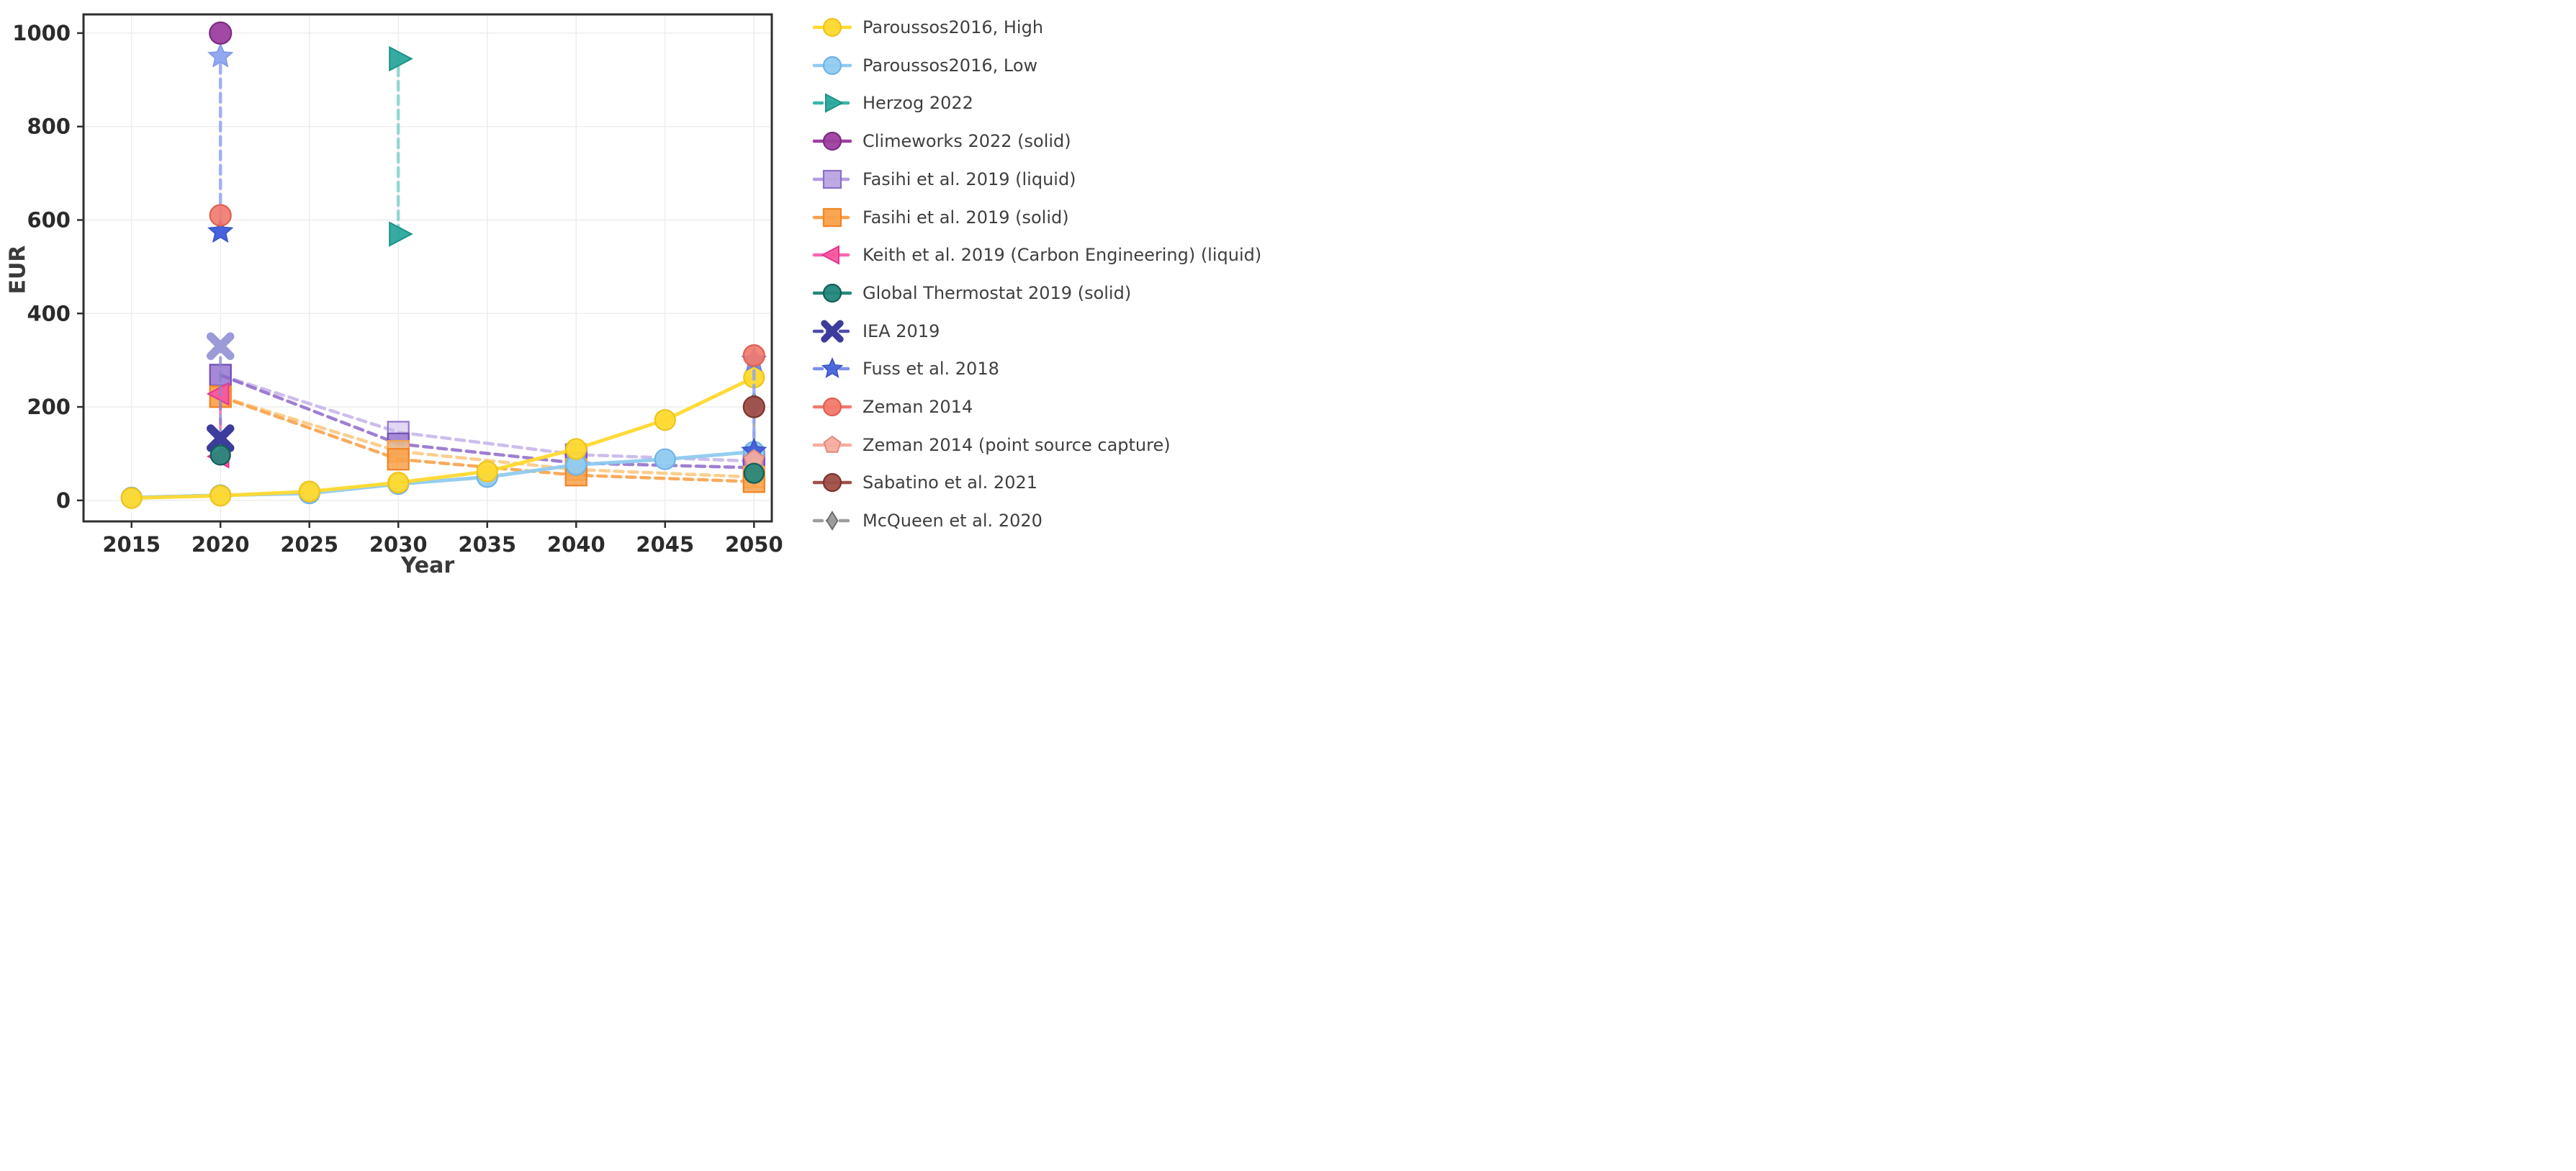  Describe the element at coordinates (901, 330) in the screenshot. I see `legend-item-label: IEA 2019` at that location.